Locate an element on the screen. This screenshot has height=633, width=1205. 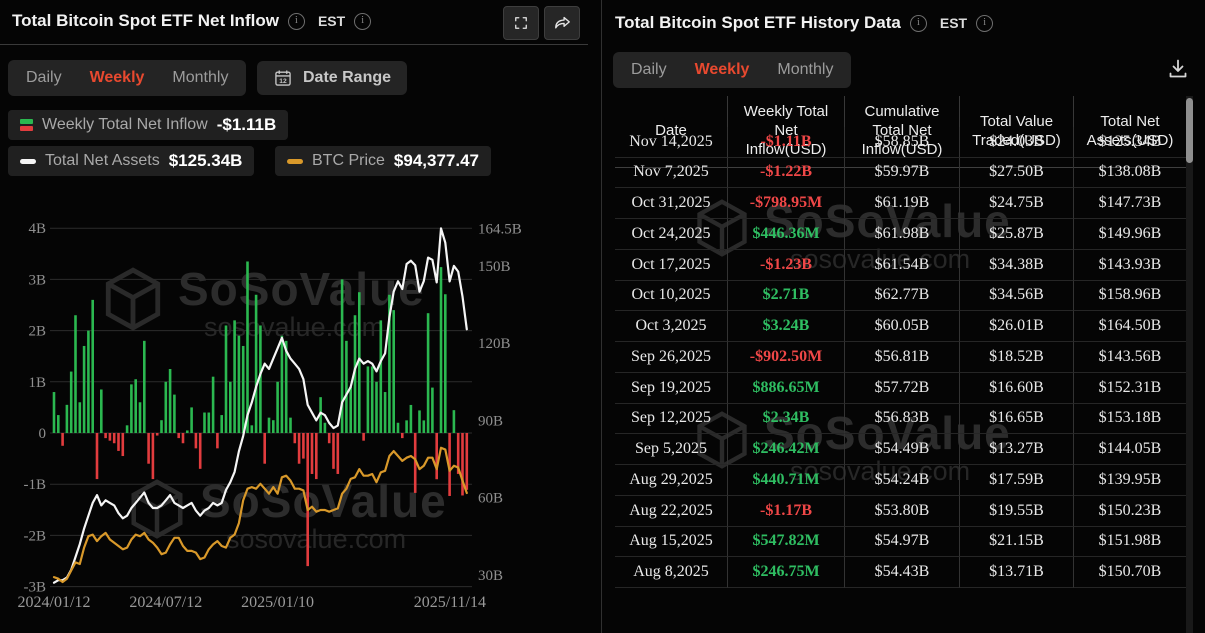
legend-value: -$1.11B is located at coordinates (246, 124).